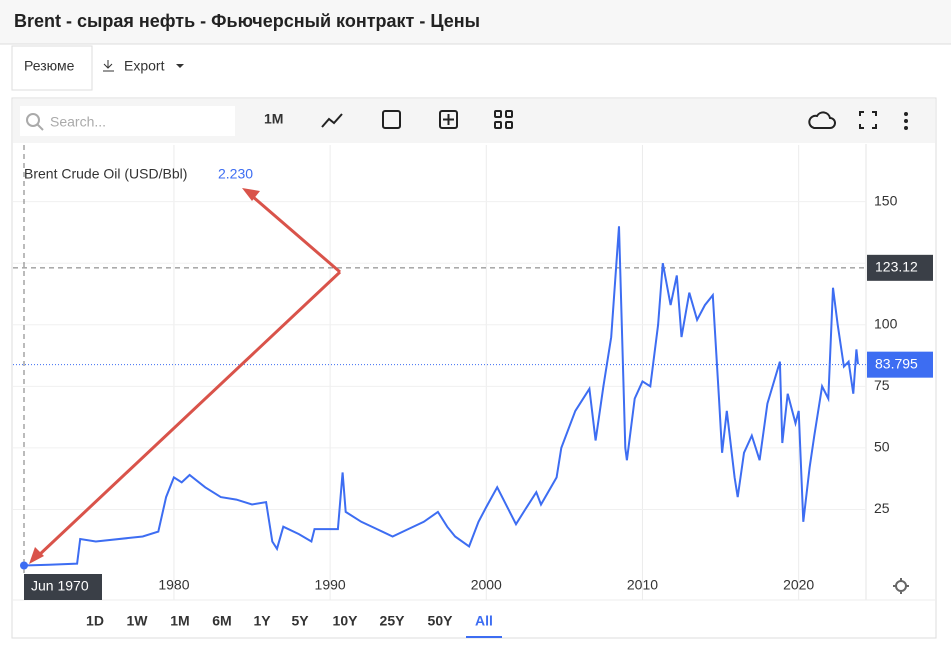  Describe the element at coordinates (896, 363) in the screenshot. I see `last-value-label: 83.795` at that location.